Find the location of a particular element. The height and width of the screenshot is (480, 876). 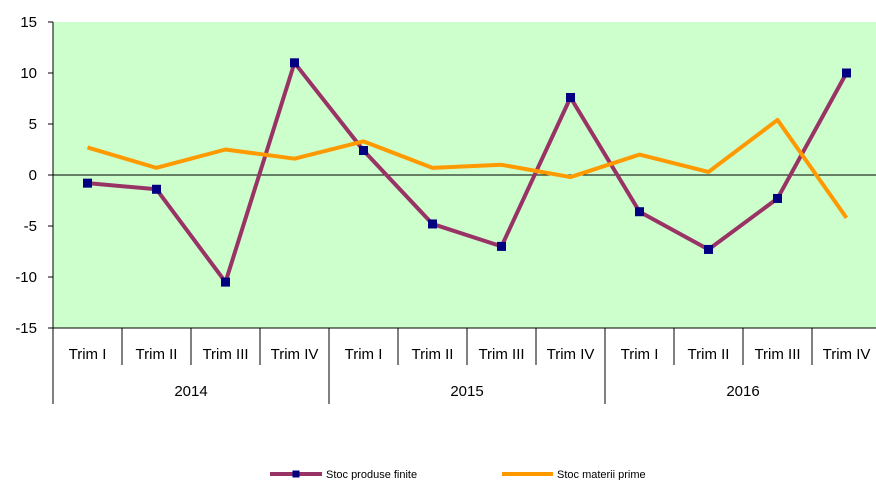

legend-swatch-marker is located at coordinates (296, 474).